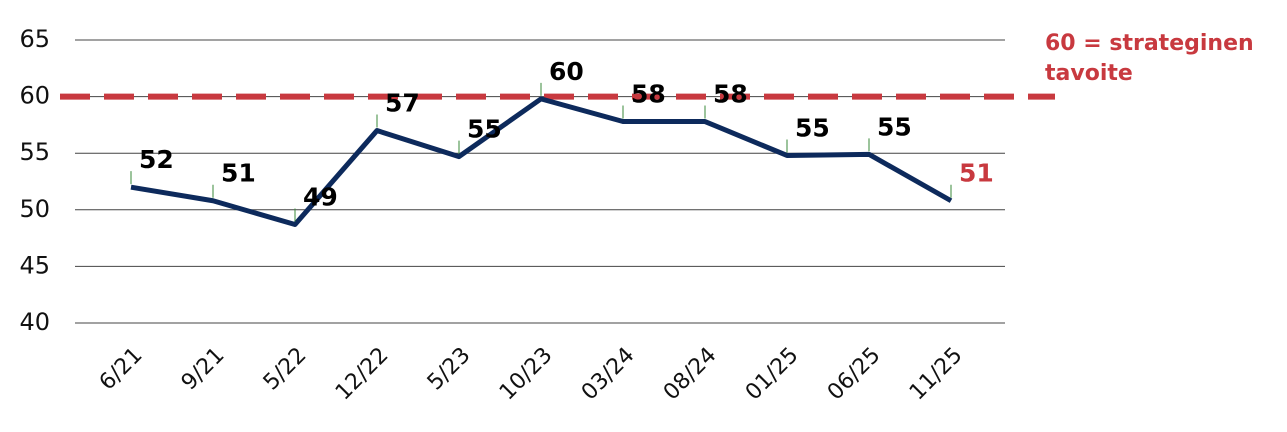 The height and width of the screenshot is (432, 1287). I want to click on x-tick-label: 5/22, so click(285, 369).